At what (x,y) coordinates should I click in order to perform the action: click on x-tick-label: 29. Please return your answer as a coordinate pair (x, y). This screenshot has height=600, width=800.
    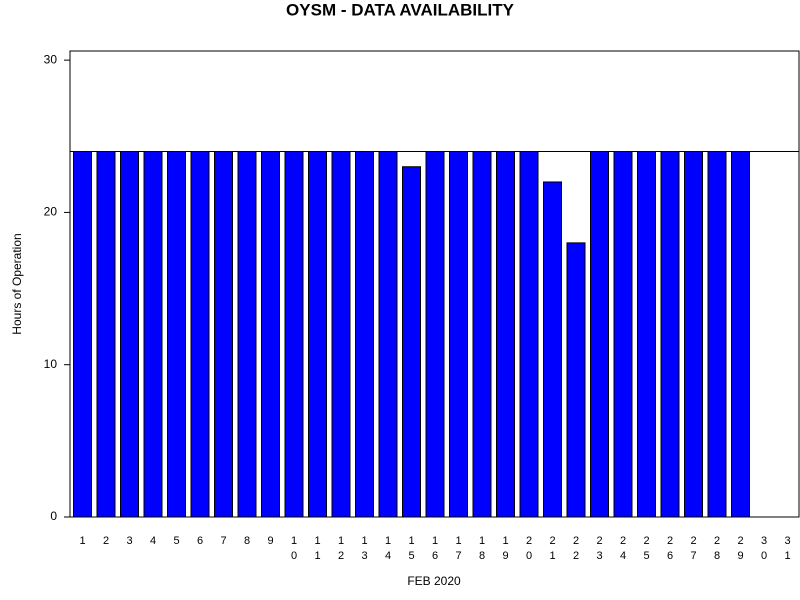
    Looking at the image, I should click on (741, 550).